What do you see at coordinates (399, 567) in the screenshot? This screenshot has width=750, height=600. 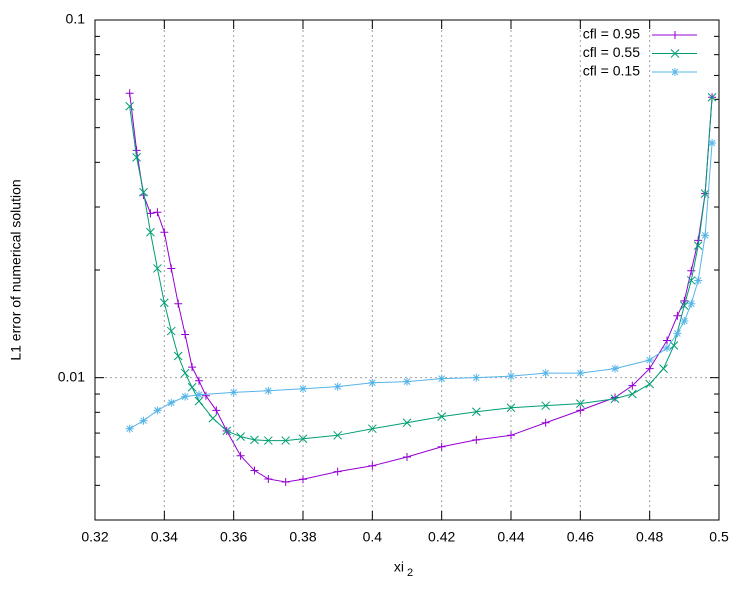 I see `x-axis-label: xi` at bounding box center [399, 567].